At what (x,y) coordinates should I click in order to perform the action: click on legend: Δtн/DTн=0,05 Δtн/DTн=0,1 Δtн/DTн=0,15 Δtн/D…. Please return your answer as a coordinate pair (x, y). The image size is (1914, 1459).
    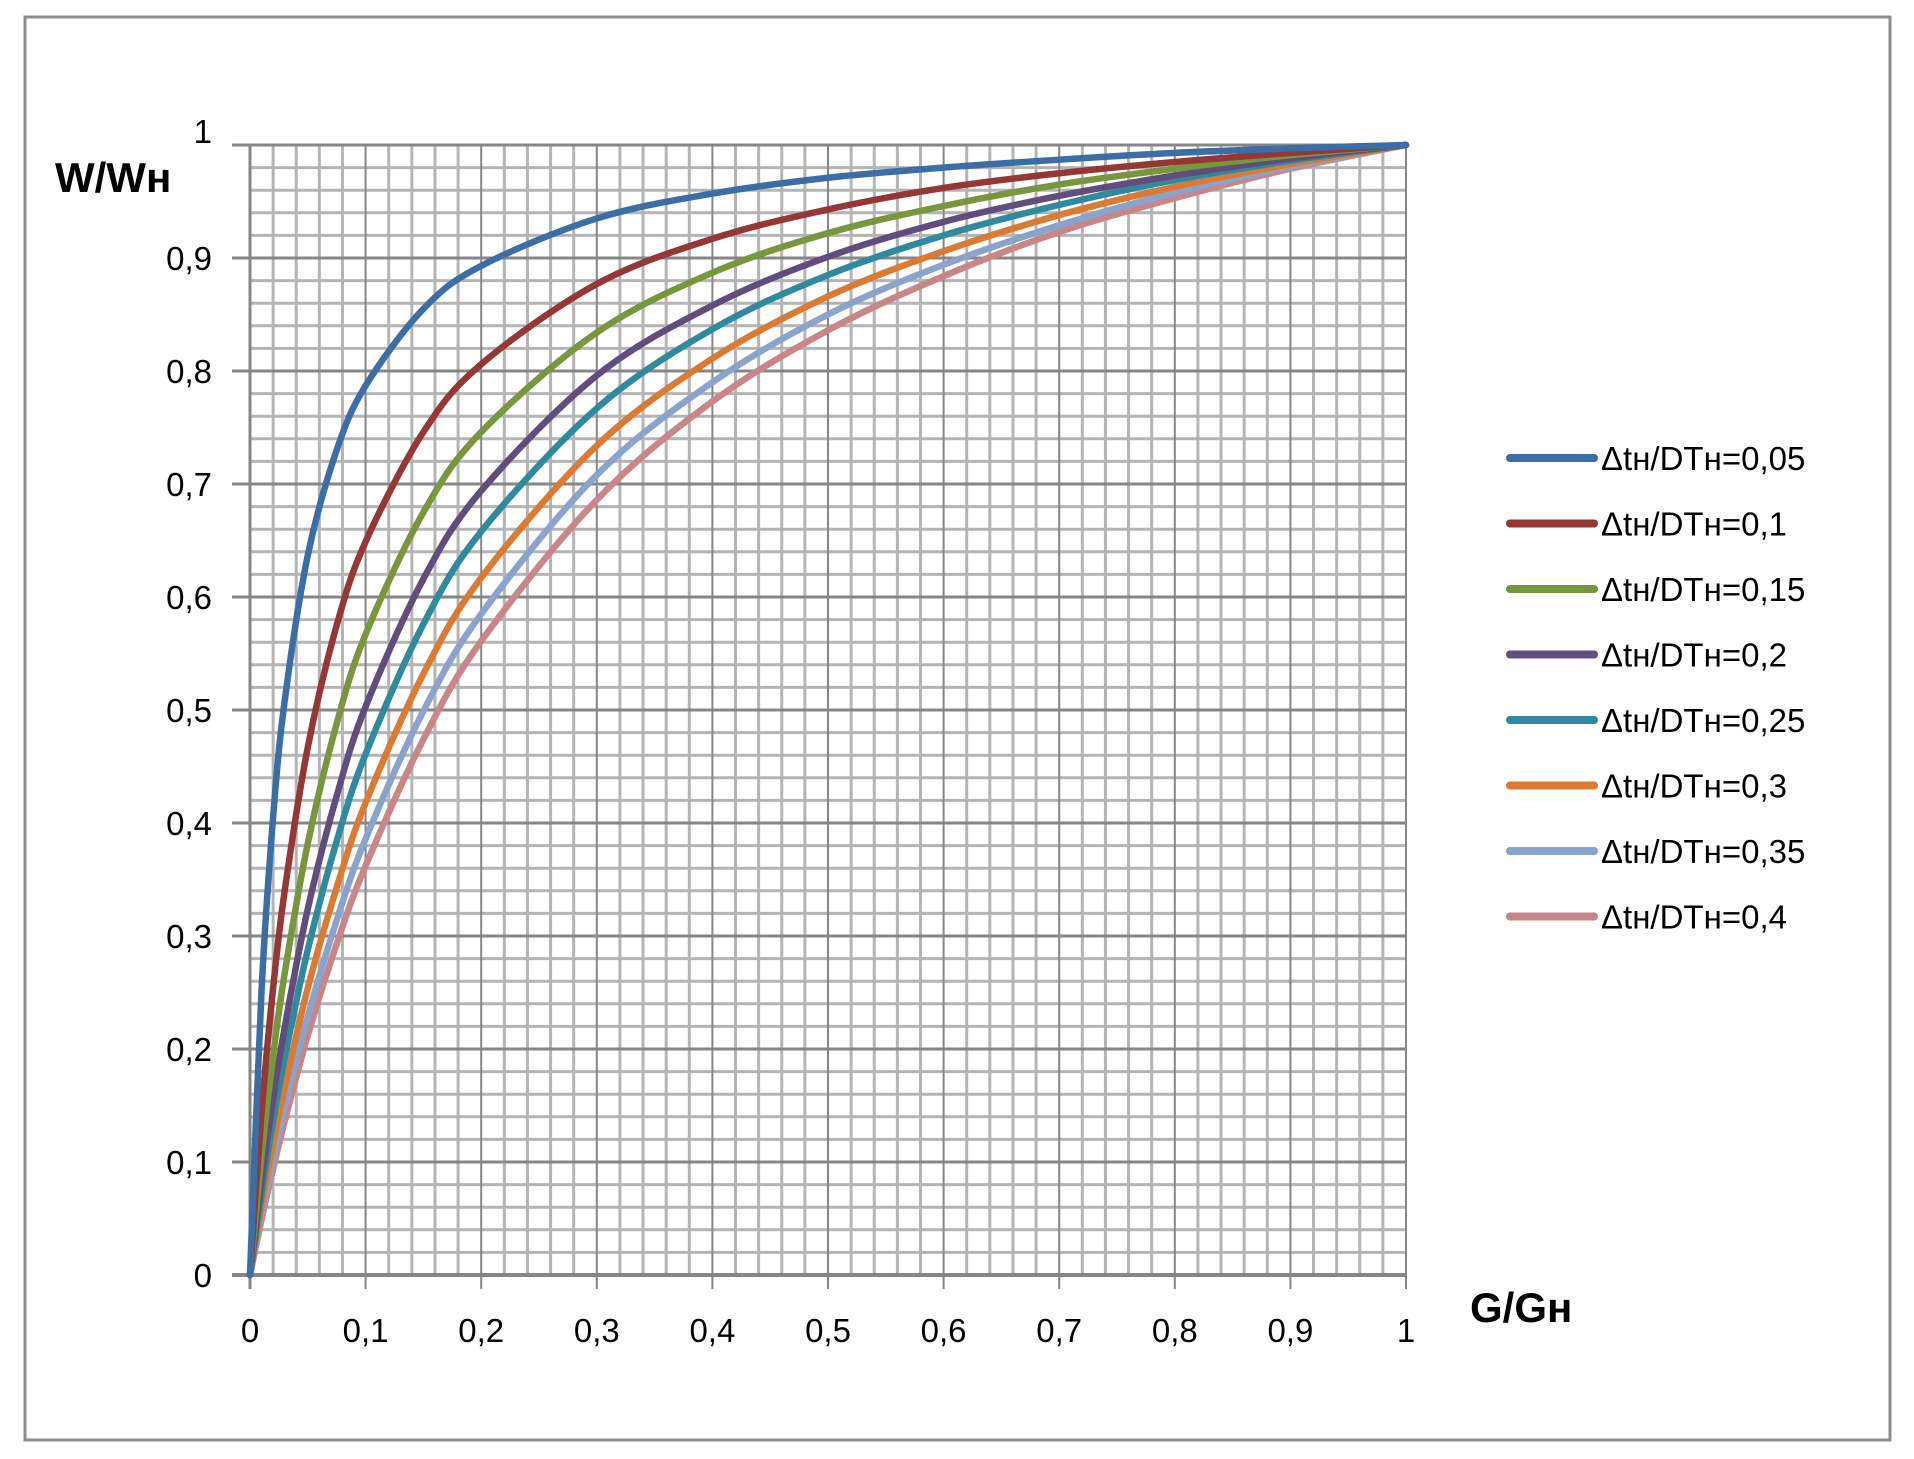
    Looking at the image, I should click on (1655, 688).